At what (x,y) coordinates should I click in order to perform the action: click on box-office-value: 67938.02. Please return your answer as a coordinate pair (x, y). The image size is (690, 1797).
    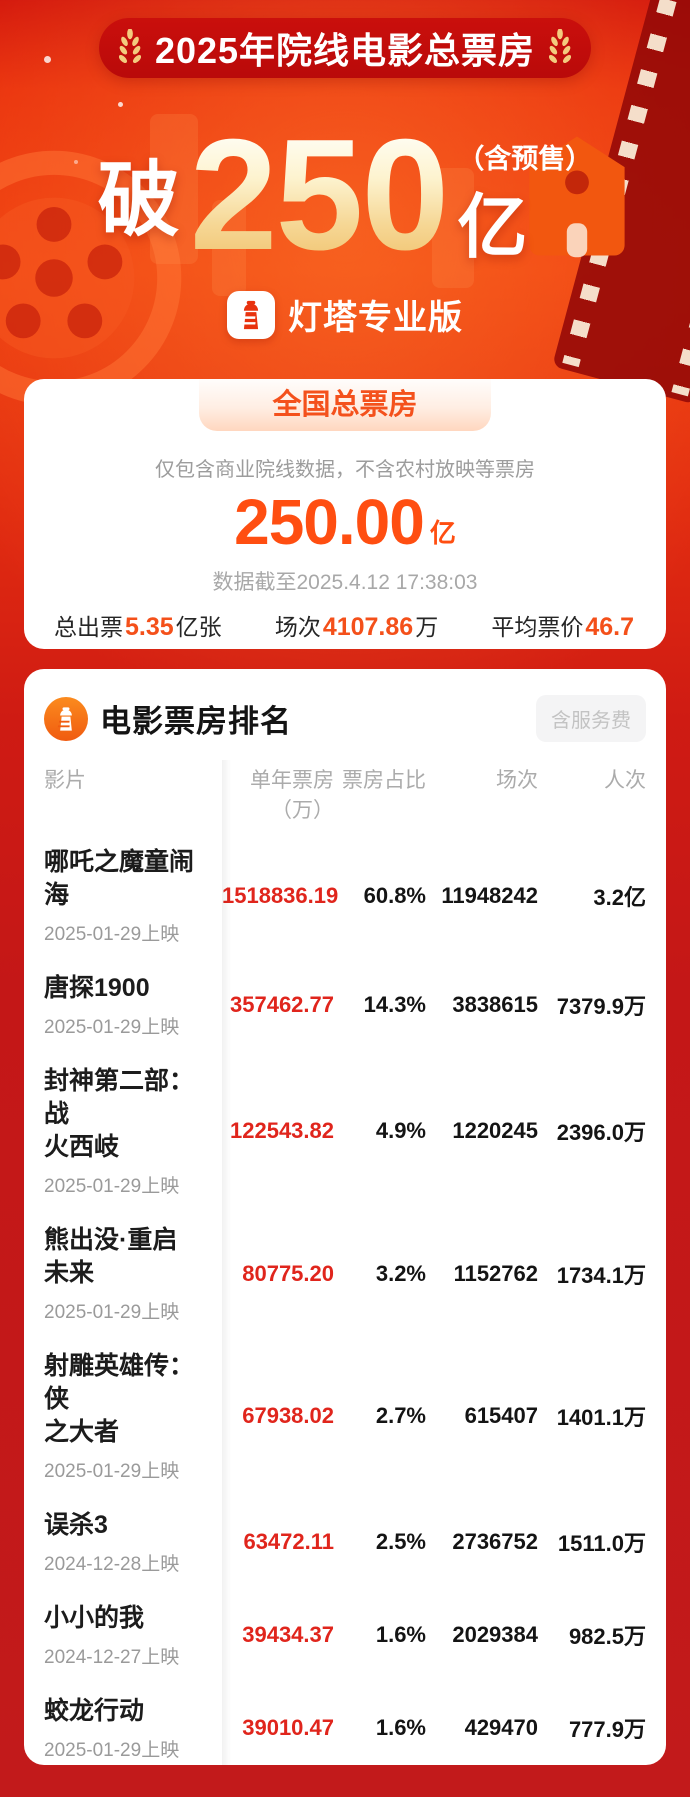
    Looking at the image, I should click on (288, 1416).